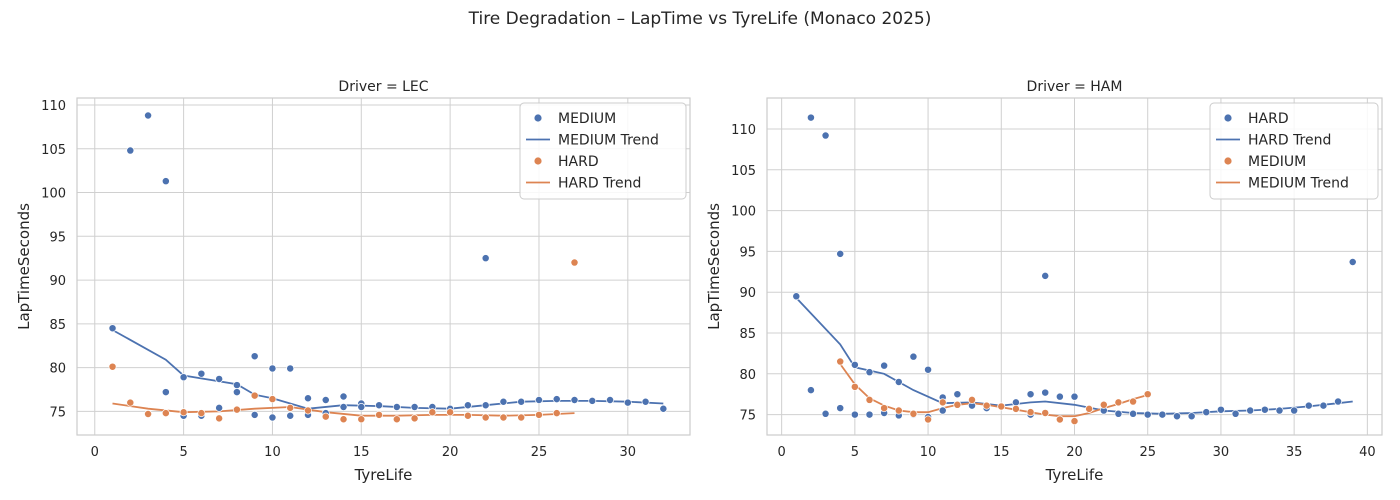 The height and width of the screenshot is (500, 1400). I want to click on y-tick-label: 110, so click(743, 130).